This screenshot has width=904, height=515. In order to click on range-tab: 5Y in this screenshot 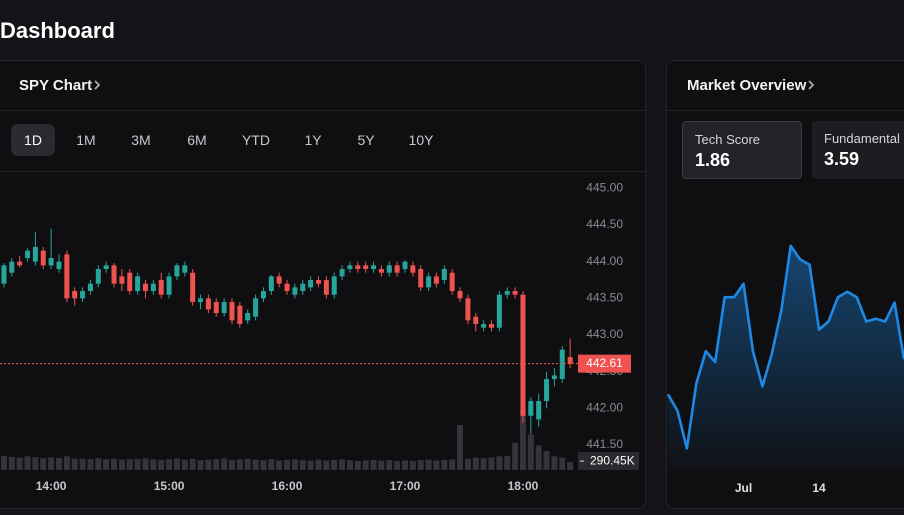, I will do `click(366, 140)`.